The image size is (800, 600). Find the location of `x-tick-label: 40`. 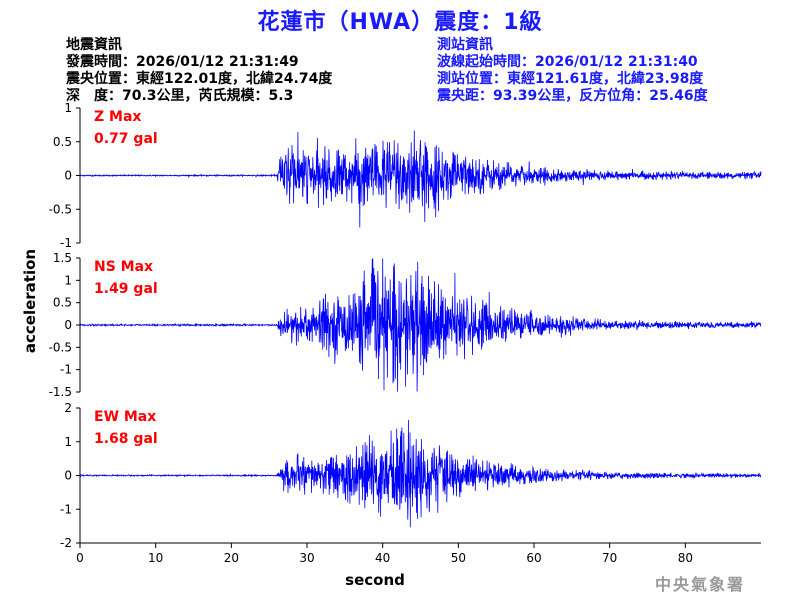

x-tick-label: 40 is located at coordinates (382, 558).